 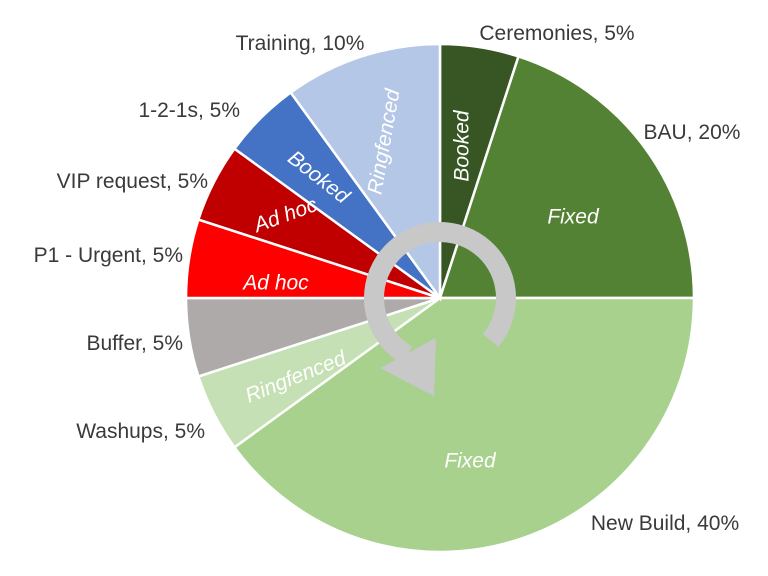 What do you see at coordinates (692, 132) in the screenshot?
I see `slice-label: BAU, 20%` at bounding box center [692, 132].